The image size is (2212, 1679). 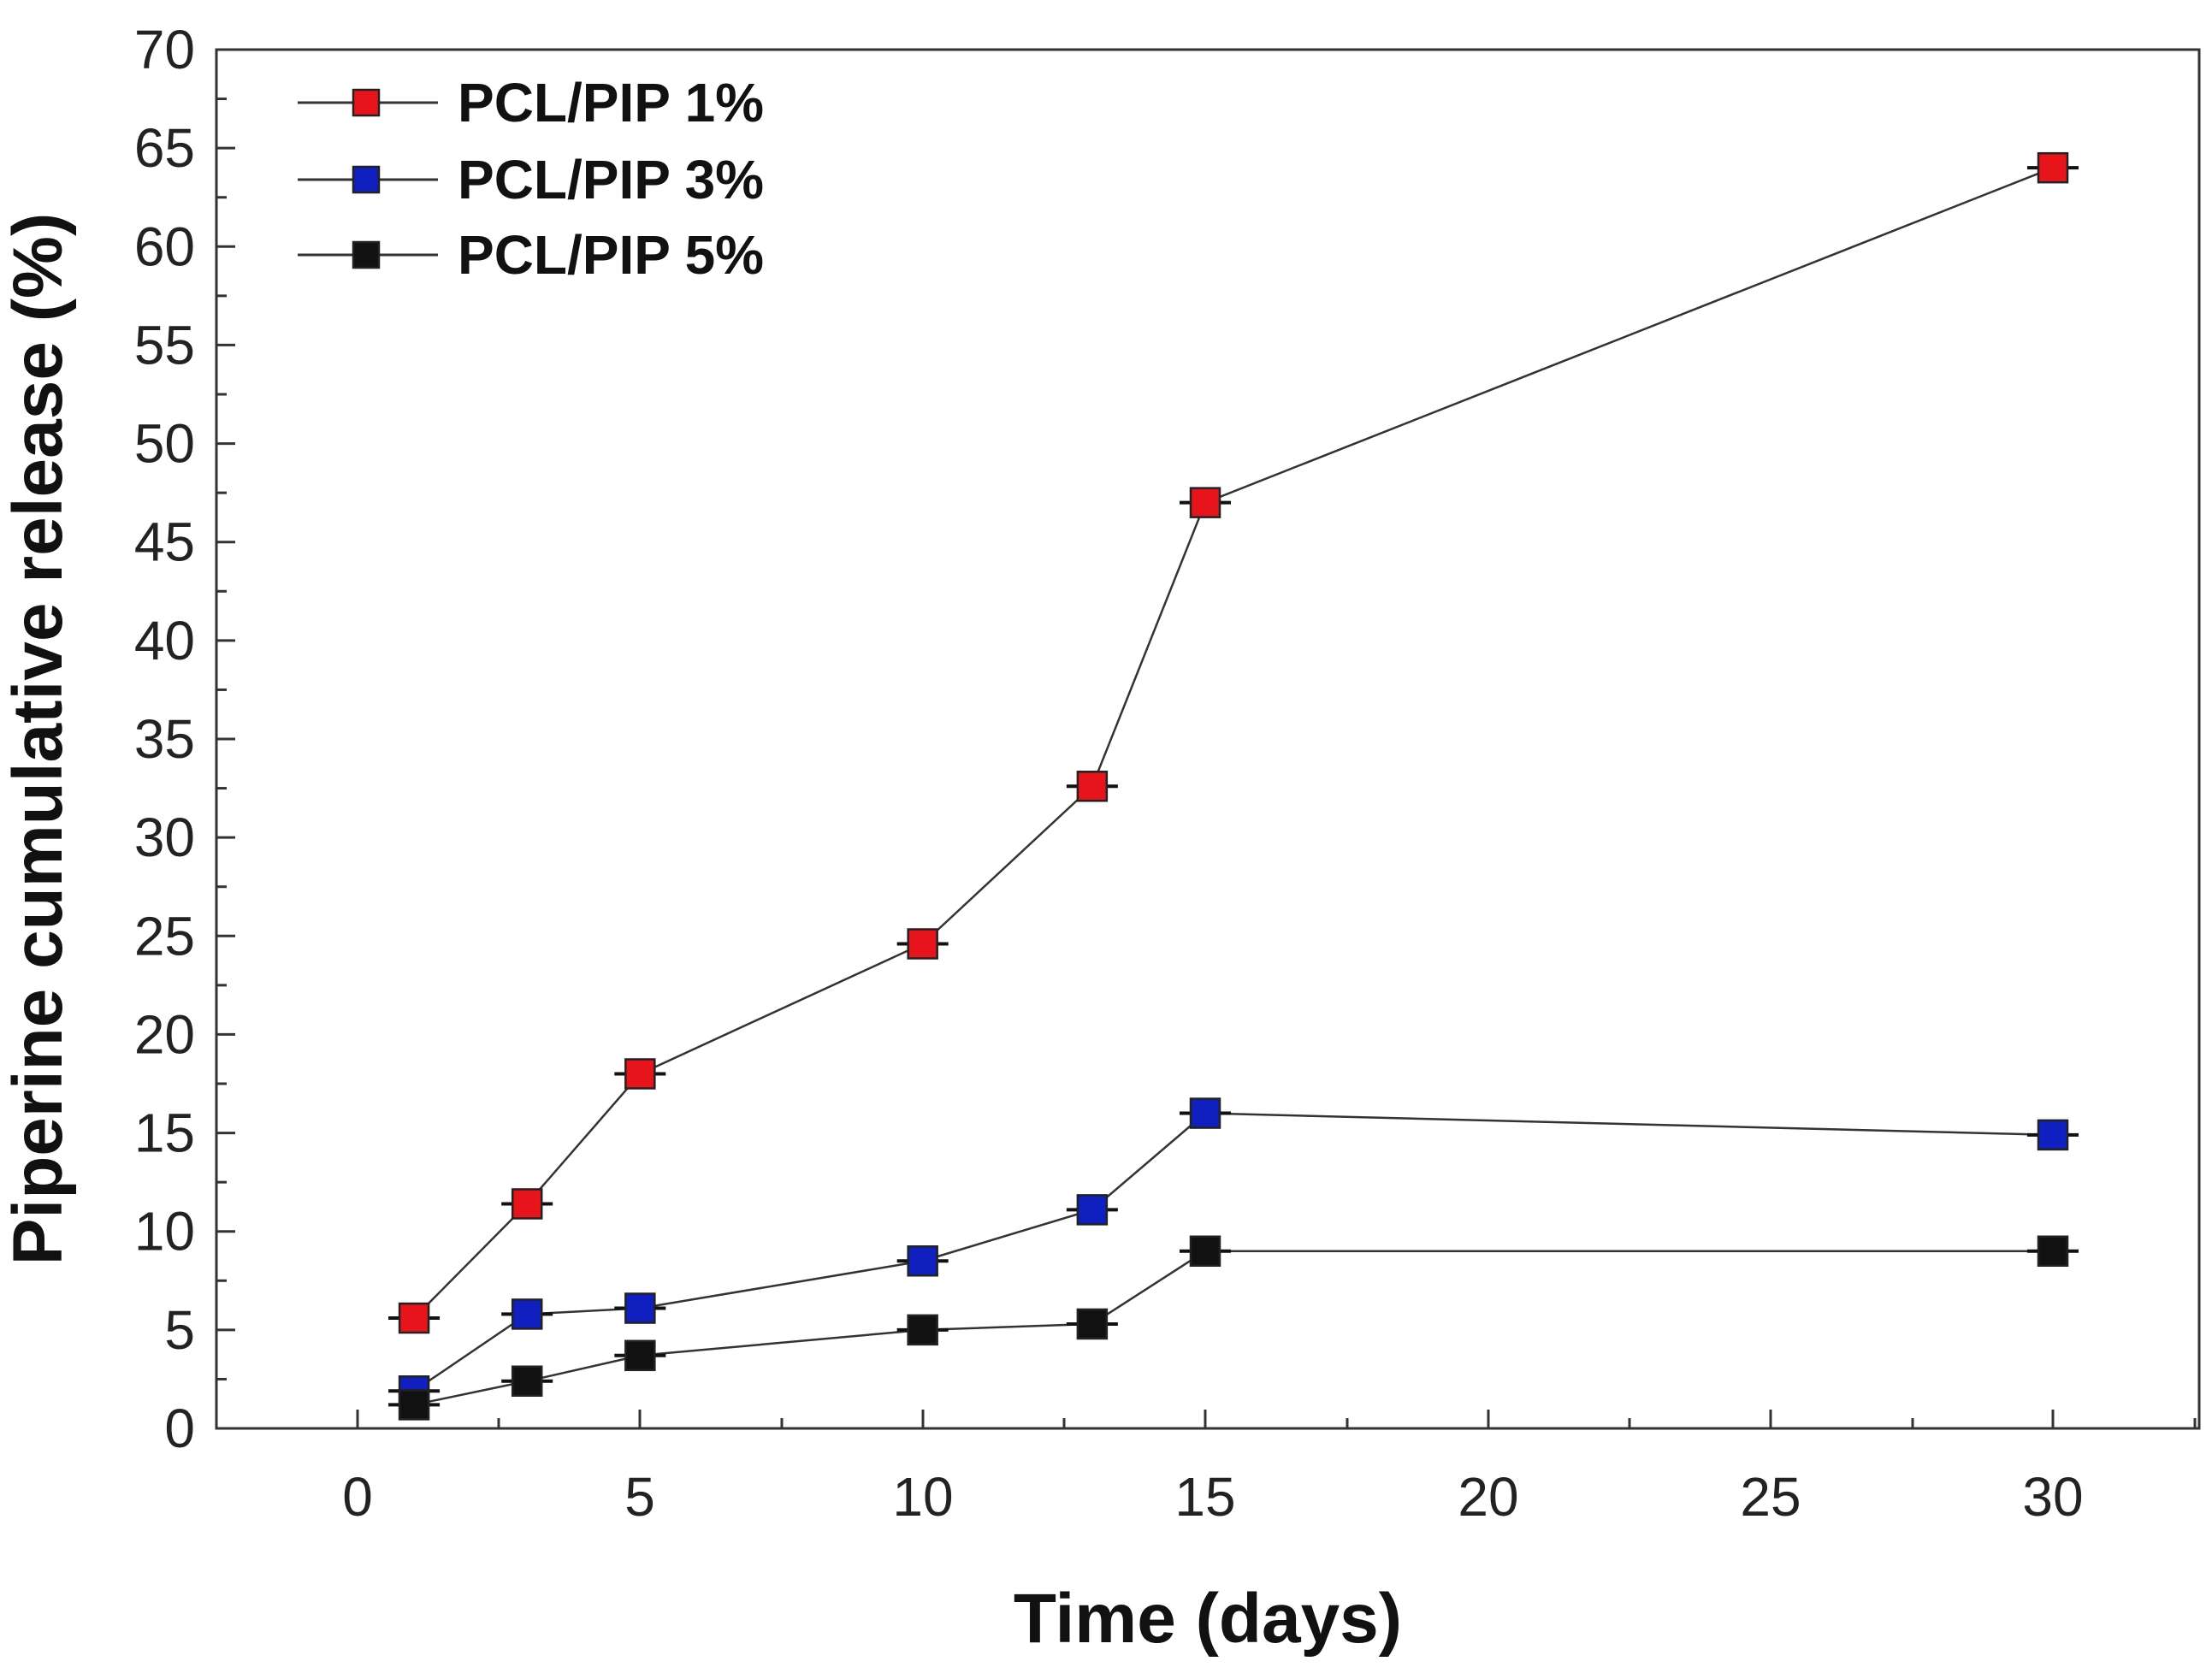 What do you see at coordinates (1208, 1619) in the screenshot?
I see `x-axis-title: Time (days)` at bounding box center [1208, 1619].